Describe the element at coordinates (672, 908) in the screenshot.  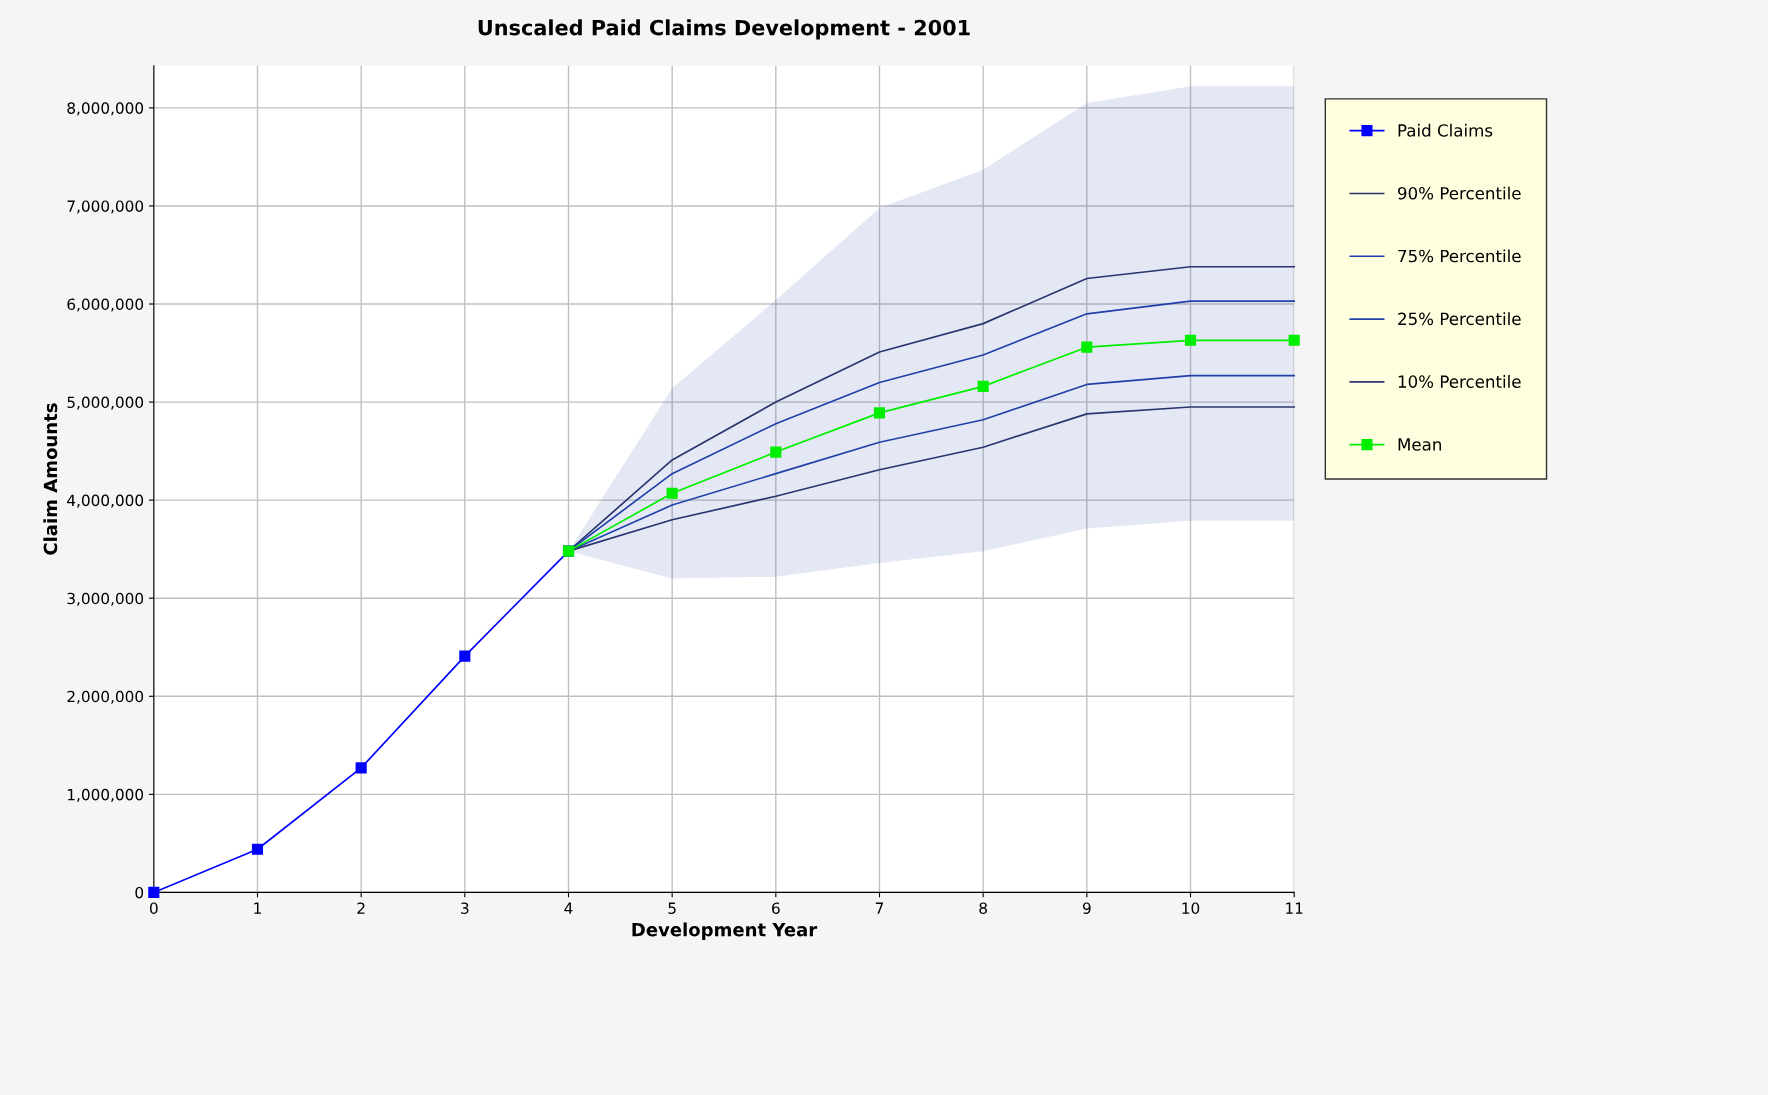
I see `x-tick-label: 5` at that location.